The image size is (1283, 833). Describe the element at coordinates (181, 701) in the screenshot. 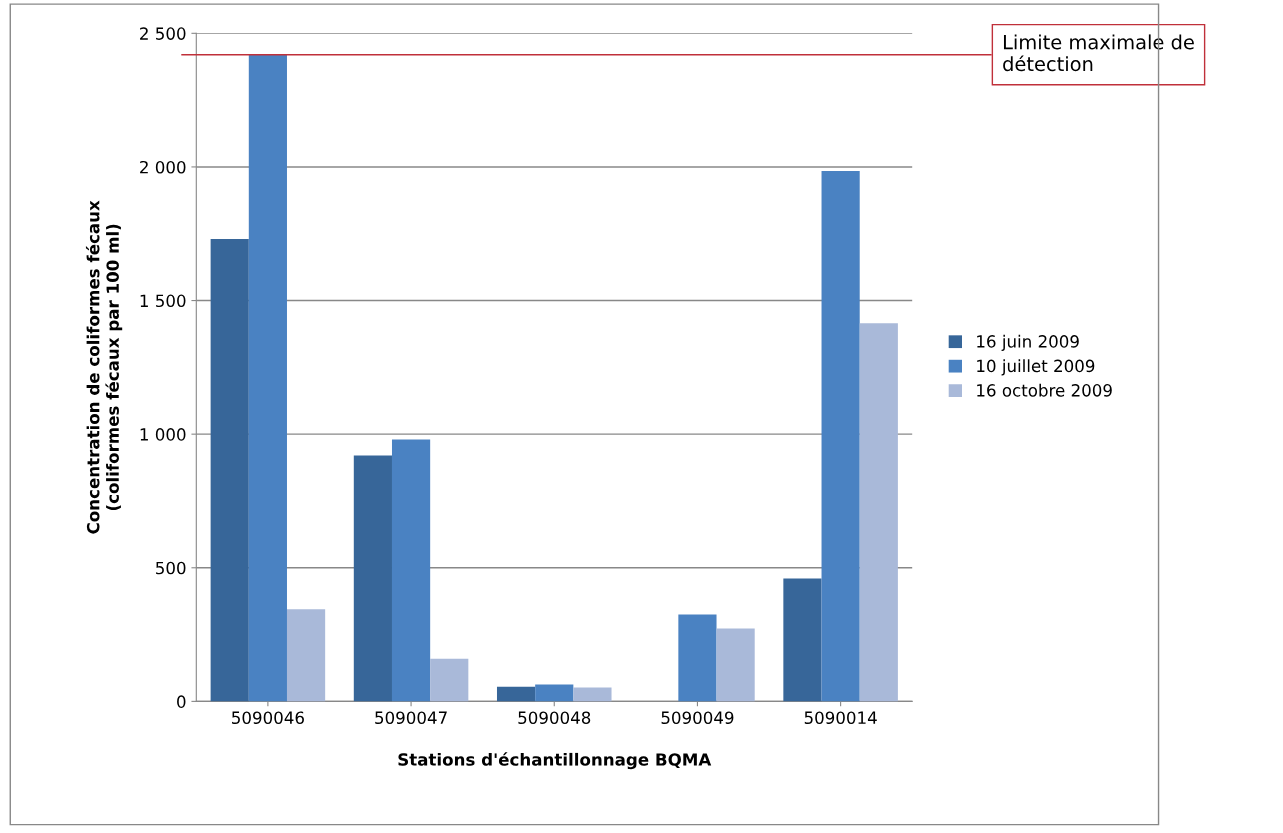

I see `y-tick-label: 0` at that location.